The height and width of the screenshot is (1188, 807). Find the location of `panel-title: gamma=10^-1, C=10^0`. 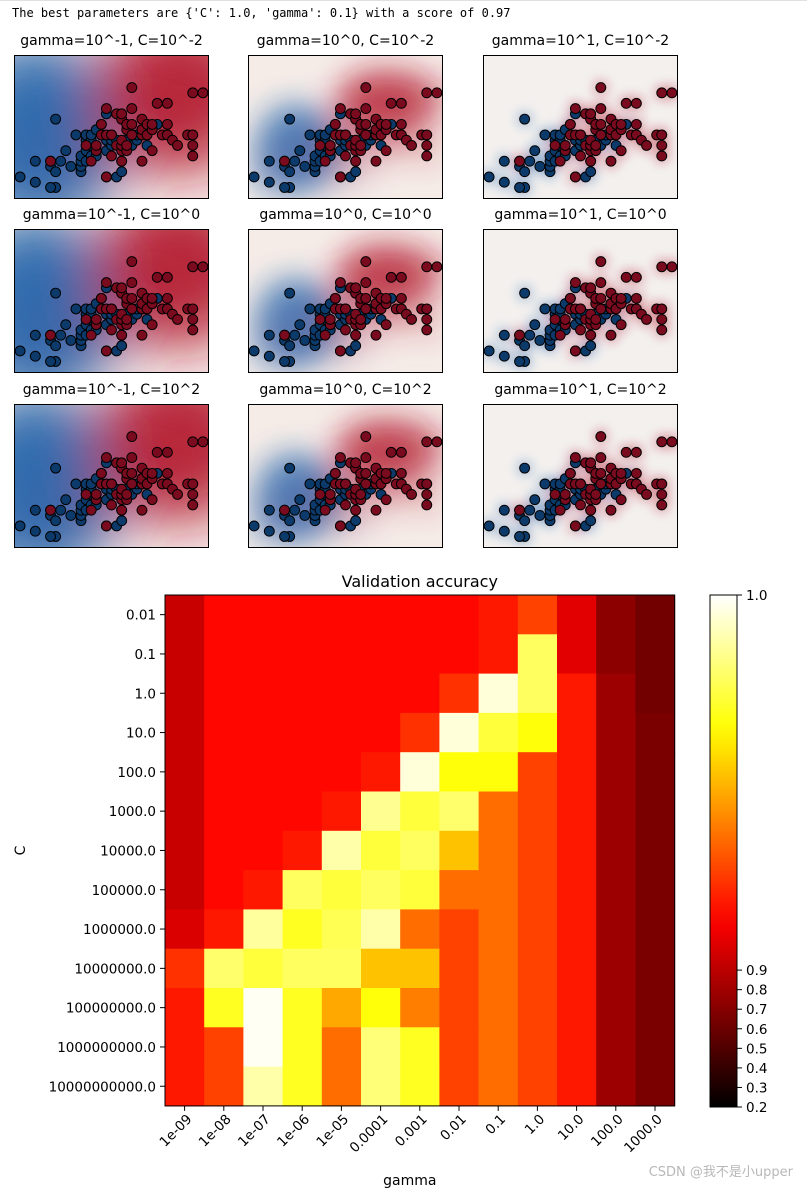

panel-title: gamma=10^-1, C=10^0 is located at coordinates (111, 215).